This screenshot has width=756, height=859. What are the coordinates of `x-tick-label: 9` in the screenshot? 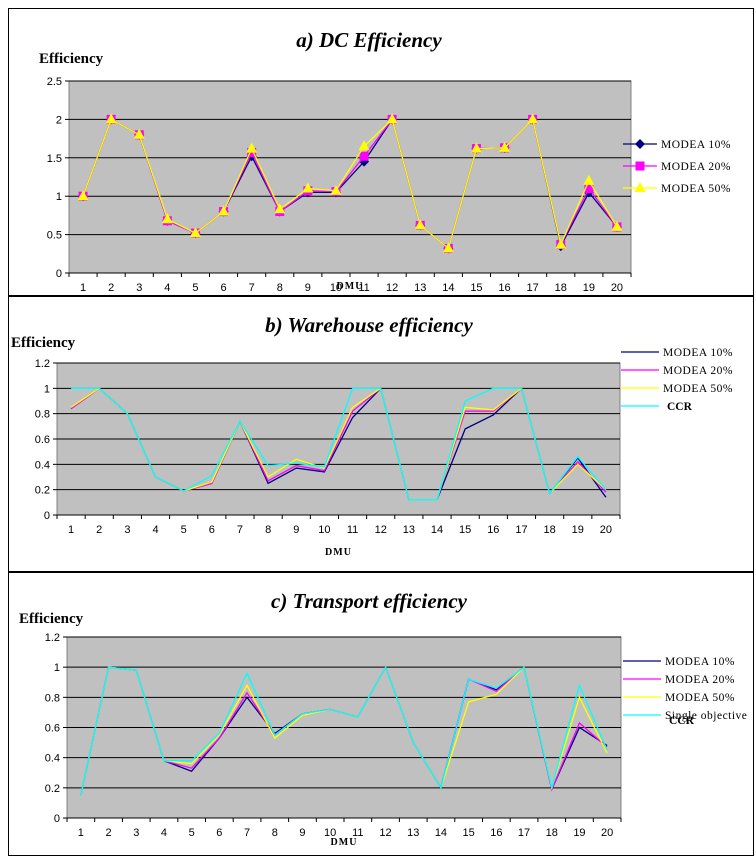 It's located at (296, 530).